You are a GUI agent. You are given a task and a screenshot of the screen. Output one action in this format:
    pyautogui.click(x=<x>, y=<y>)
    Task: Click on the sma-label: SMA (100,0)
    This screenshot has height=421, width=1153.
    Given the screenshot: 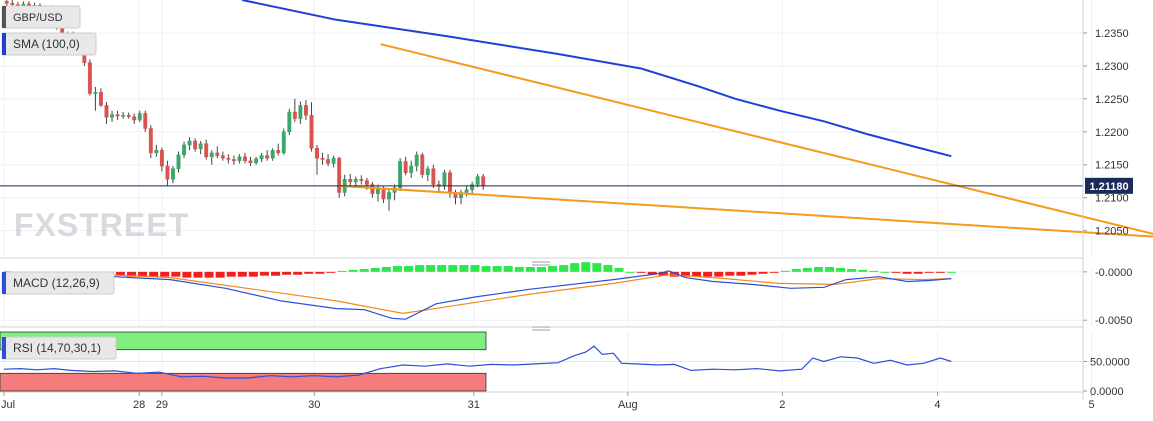 What is the action you would take?
    pyautogui.click(x=49, y=44)
    